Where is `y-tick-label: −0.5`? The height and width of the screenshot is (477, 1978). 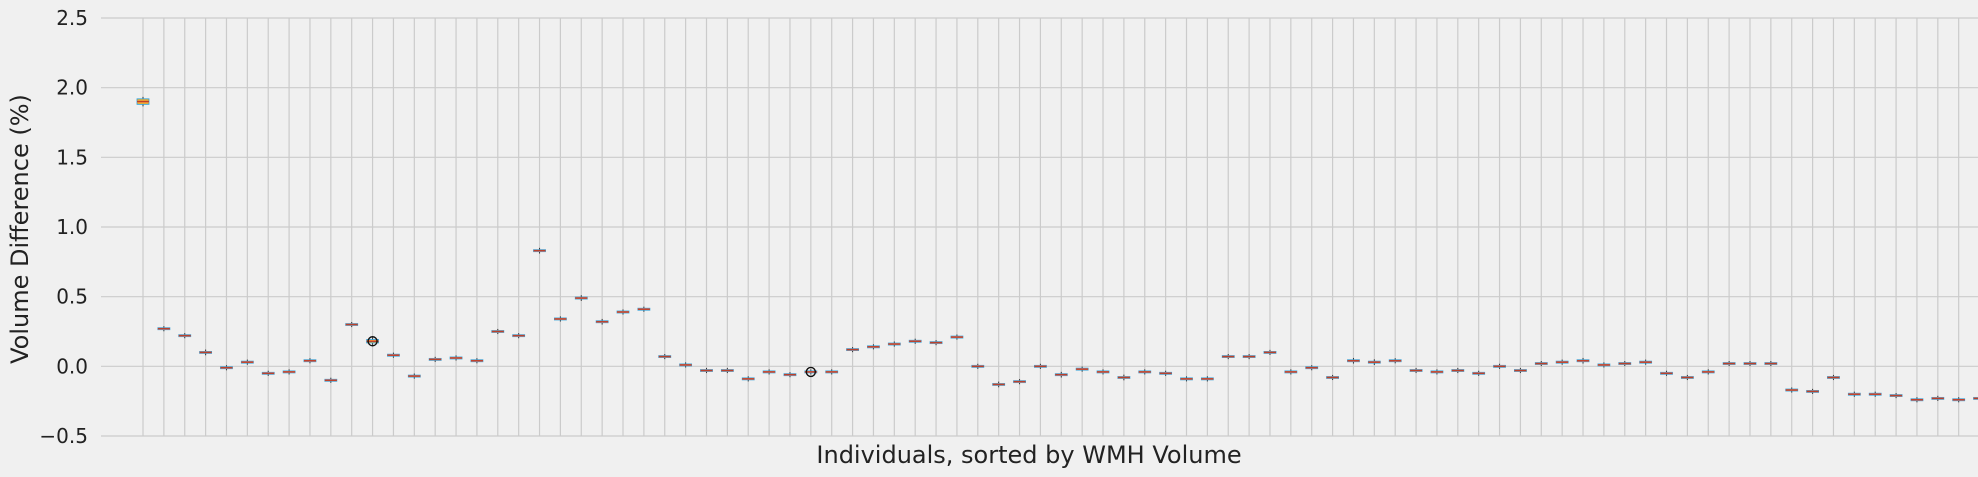 y-tick-label: −0.5 is located at coordinates (63, 436).